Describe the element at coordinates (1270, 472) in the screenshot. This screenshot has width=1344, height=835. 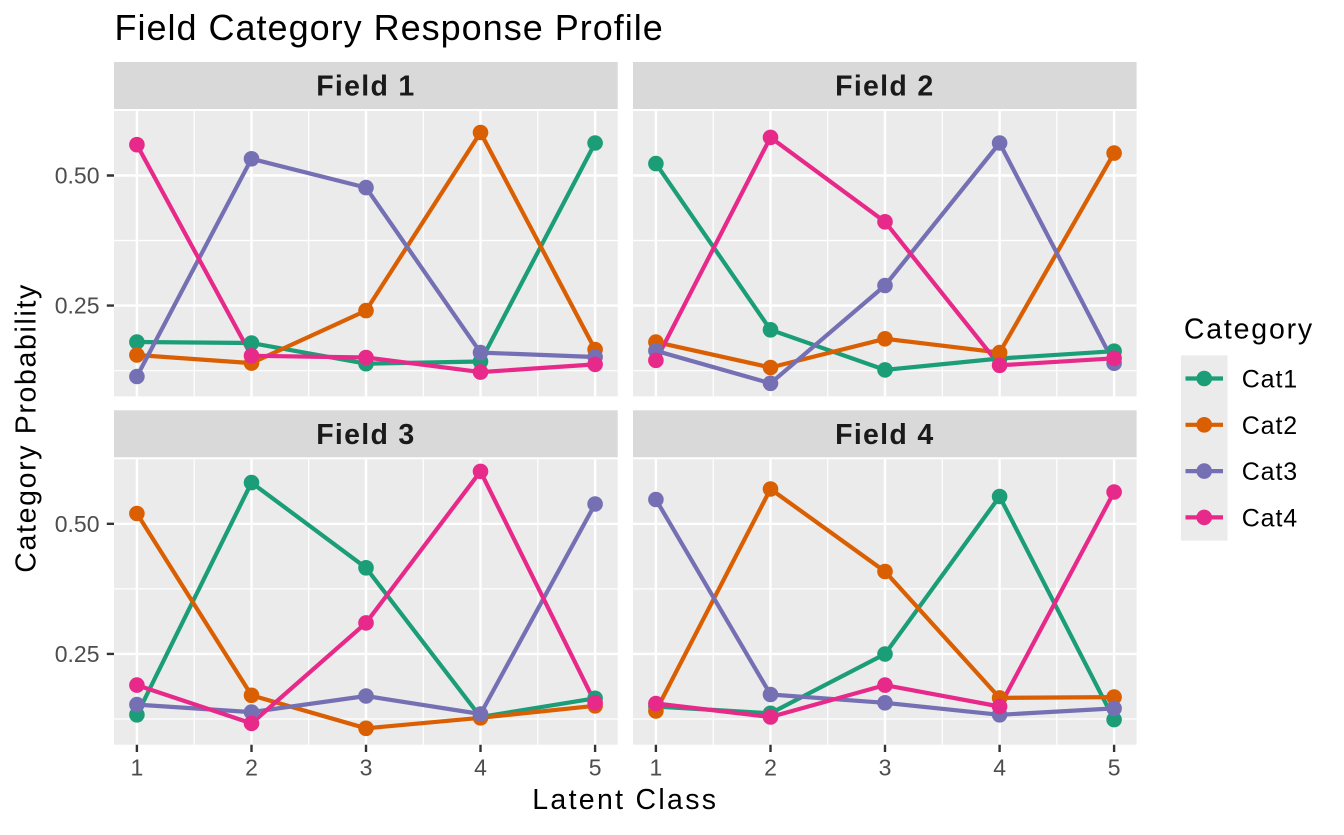
I see `svg-text: Cat3` at that location.